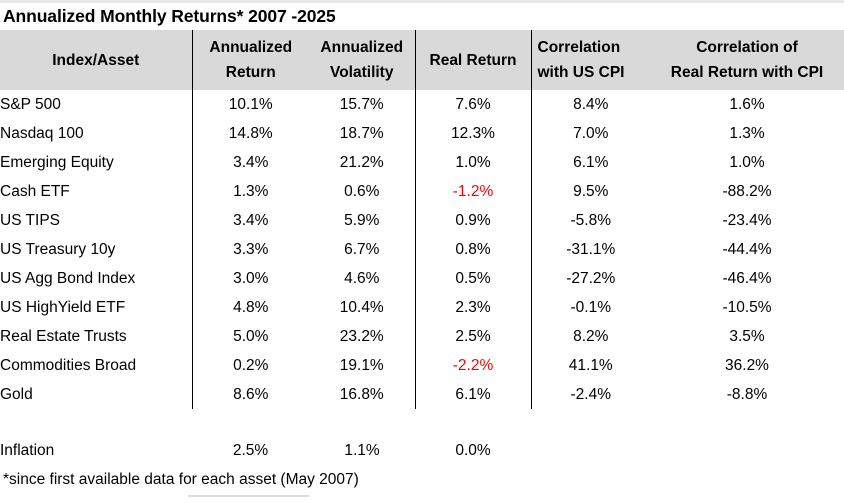 The height and width of the screenshot is (503, 844). What do you see at coordinates (96, 104) in the screenshot?
I see `cell-index-asset: S&P 500` at bounding box center [96, 104].